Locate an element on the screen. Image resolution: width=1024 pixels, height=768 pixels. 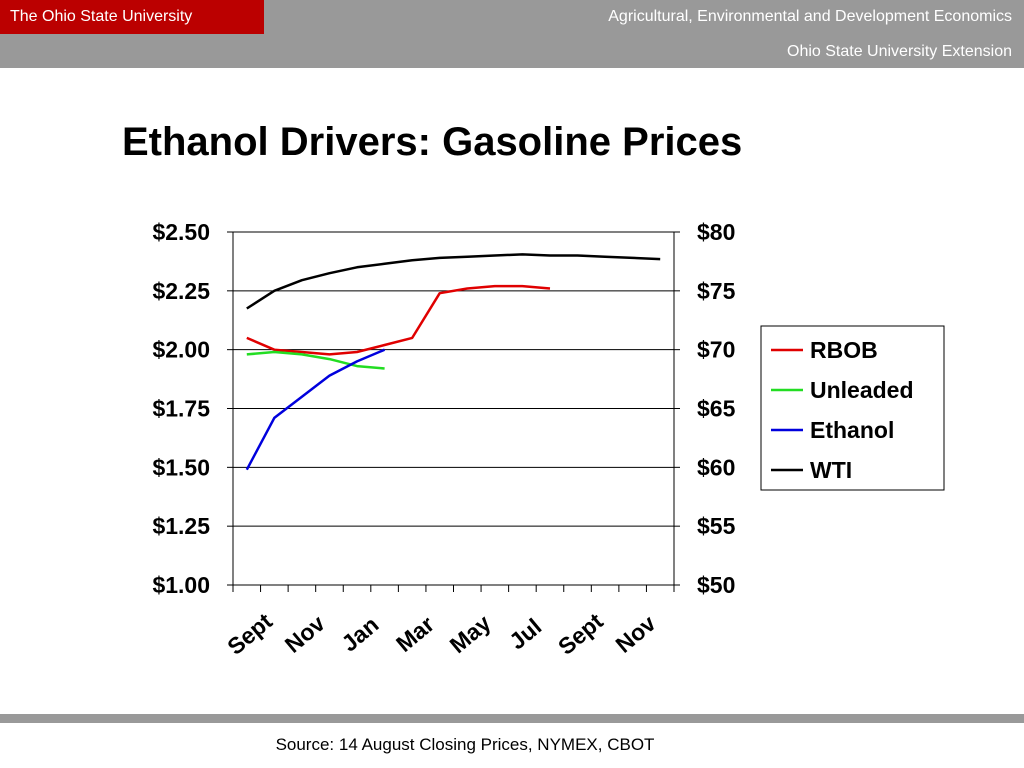
slide-title: Ethanol Drivers: Gasoline Prices is located at coordinates (432, 142).